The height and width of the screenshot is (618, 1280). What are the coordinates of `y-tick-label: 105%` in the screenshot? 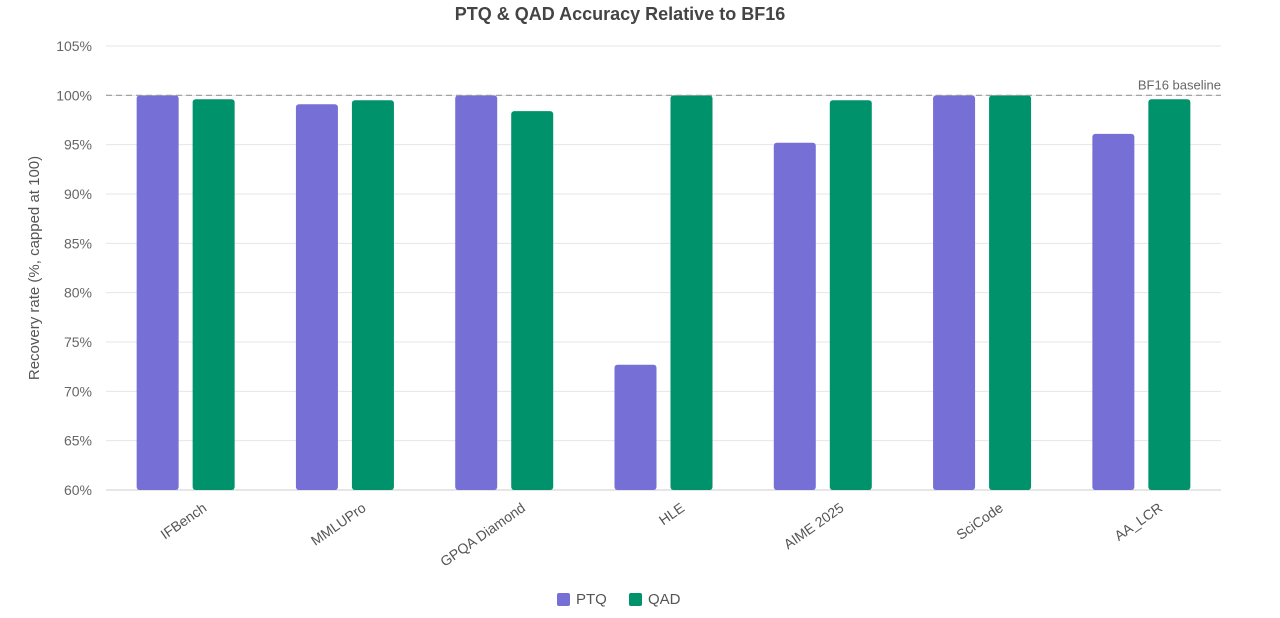 It's located at (74, 46).